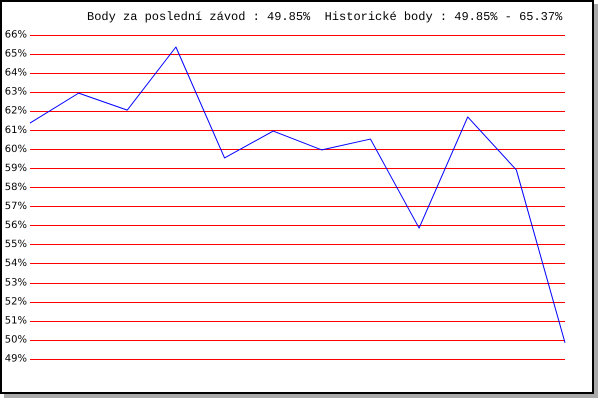  Describe the element at coordinates (15, 244) in the screenshot. I see `y-tick-label: 55%` at that location.